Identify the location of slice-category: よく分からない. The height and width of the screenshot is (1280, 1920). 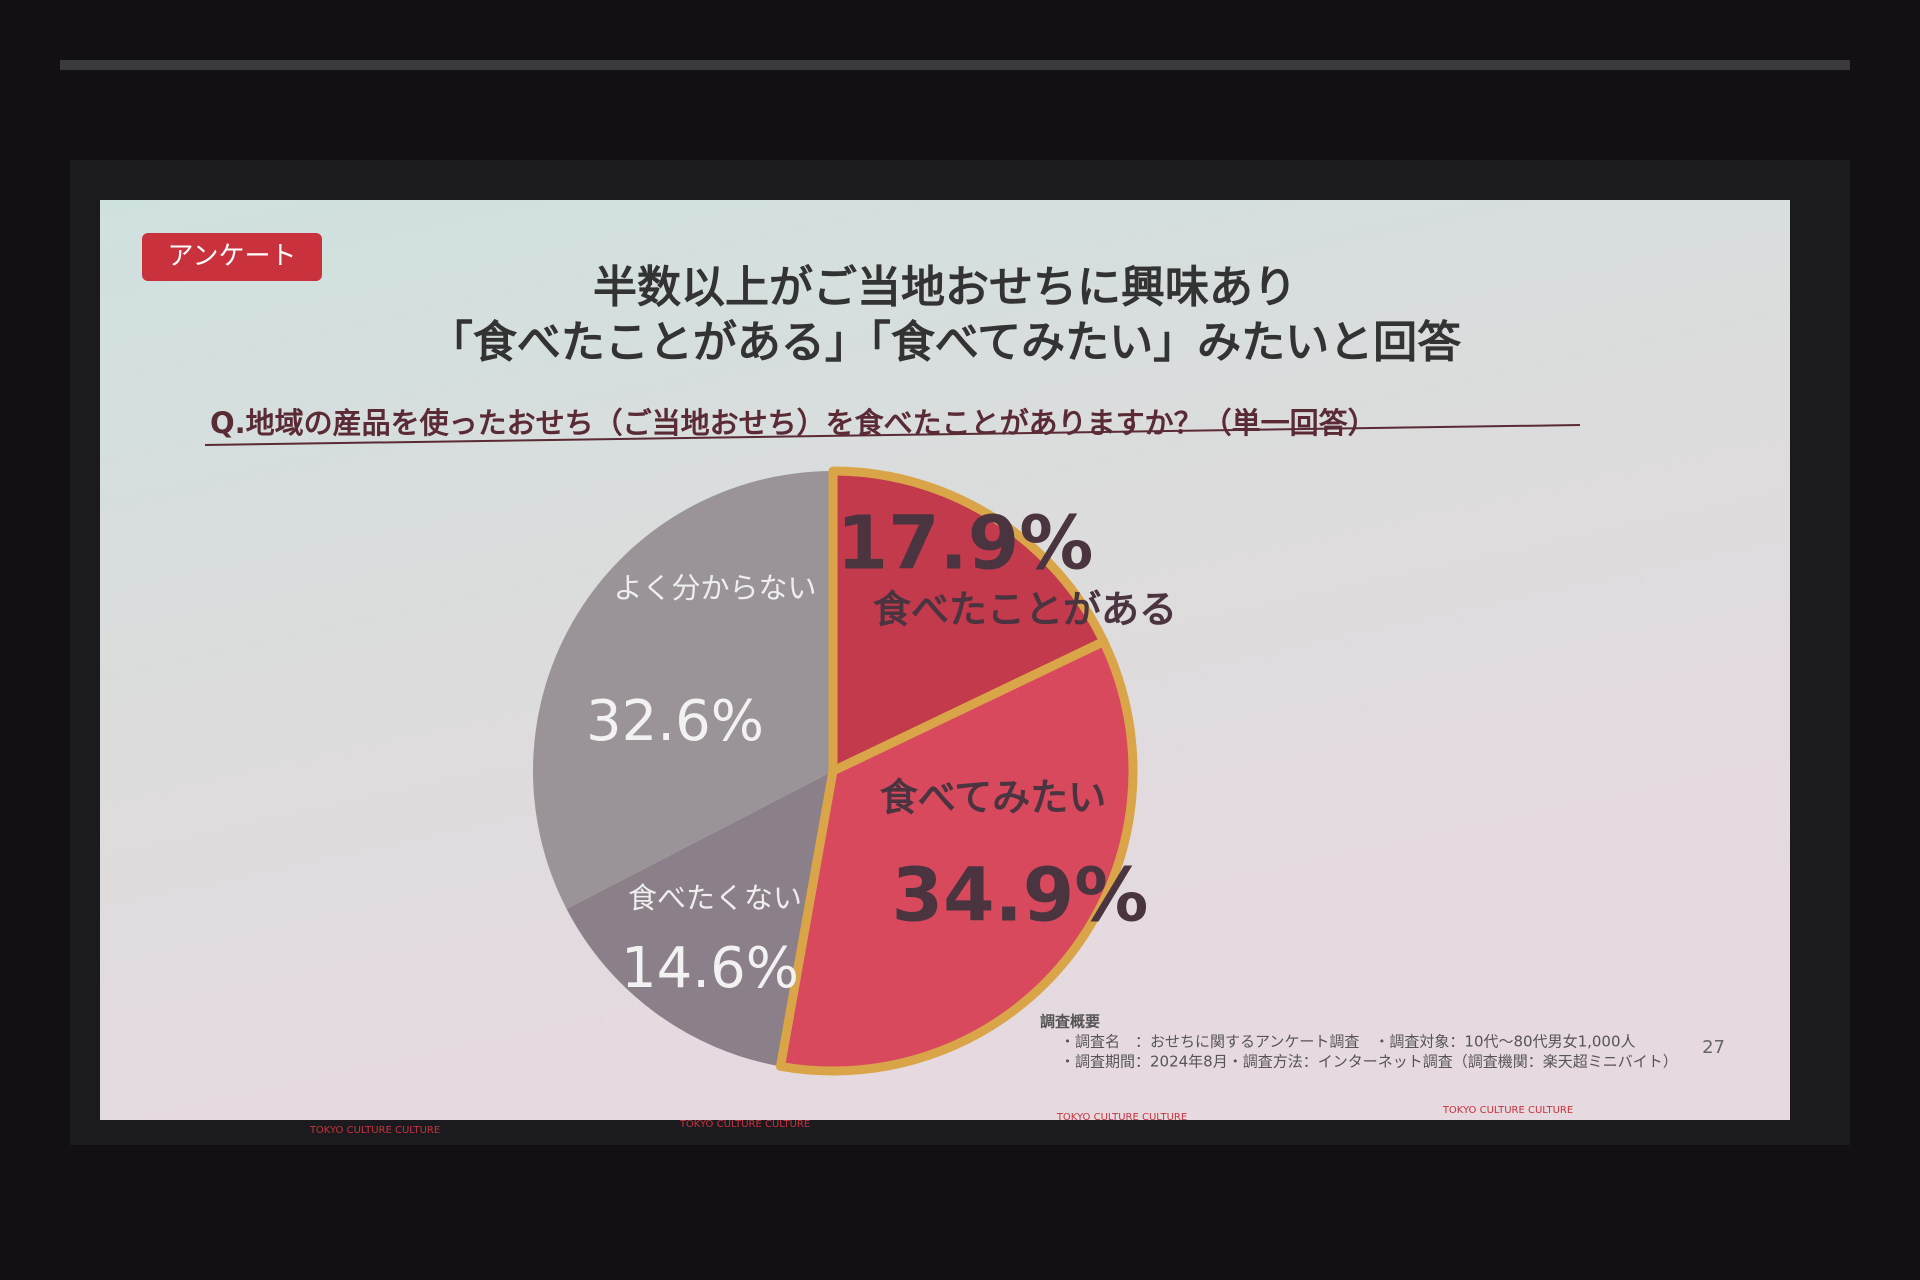
(714, 588).